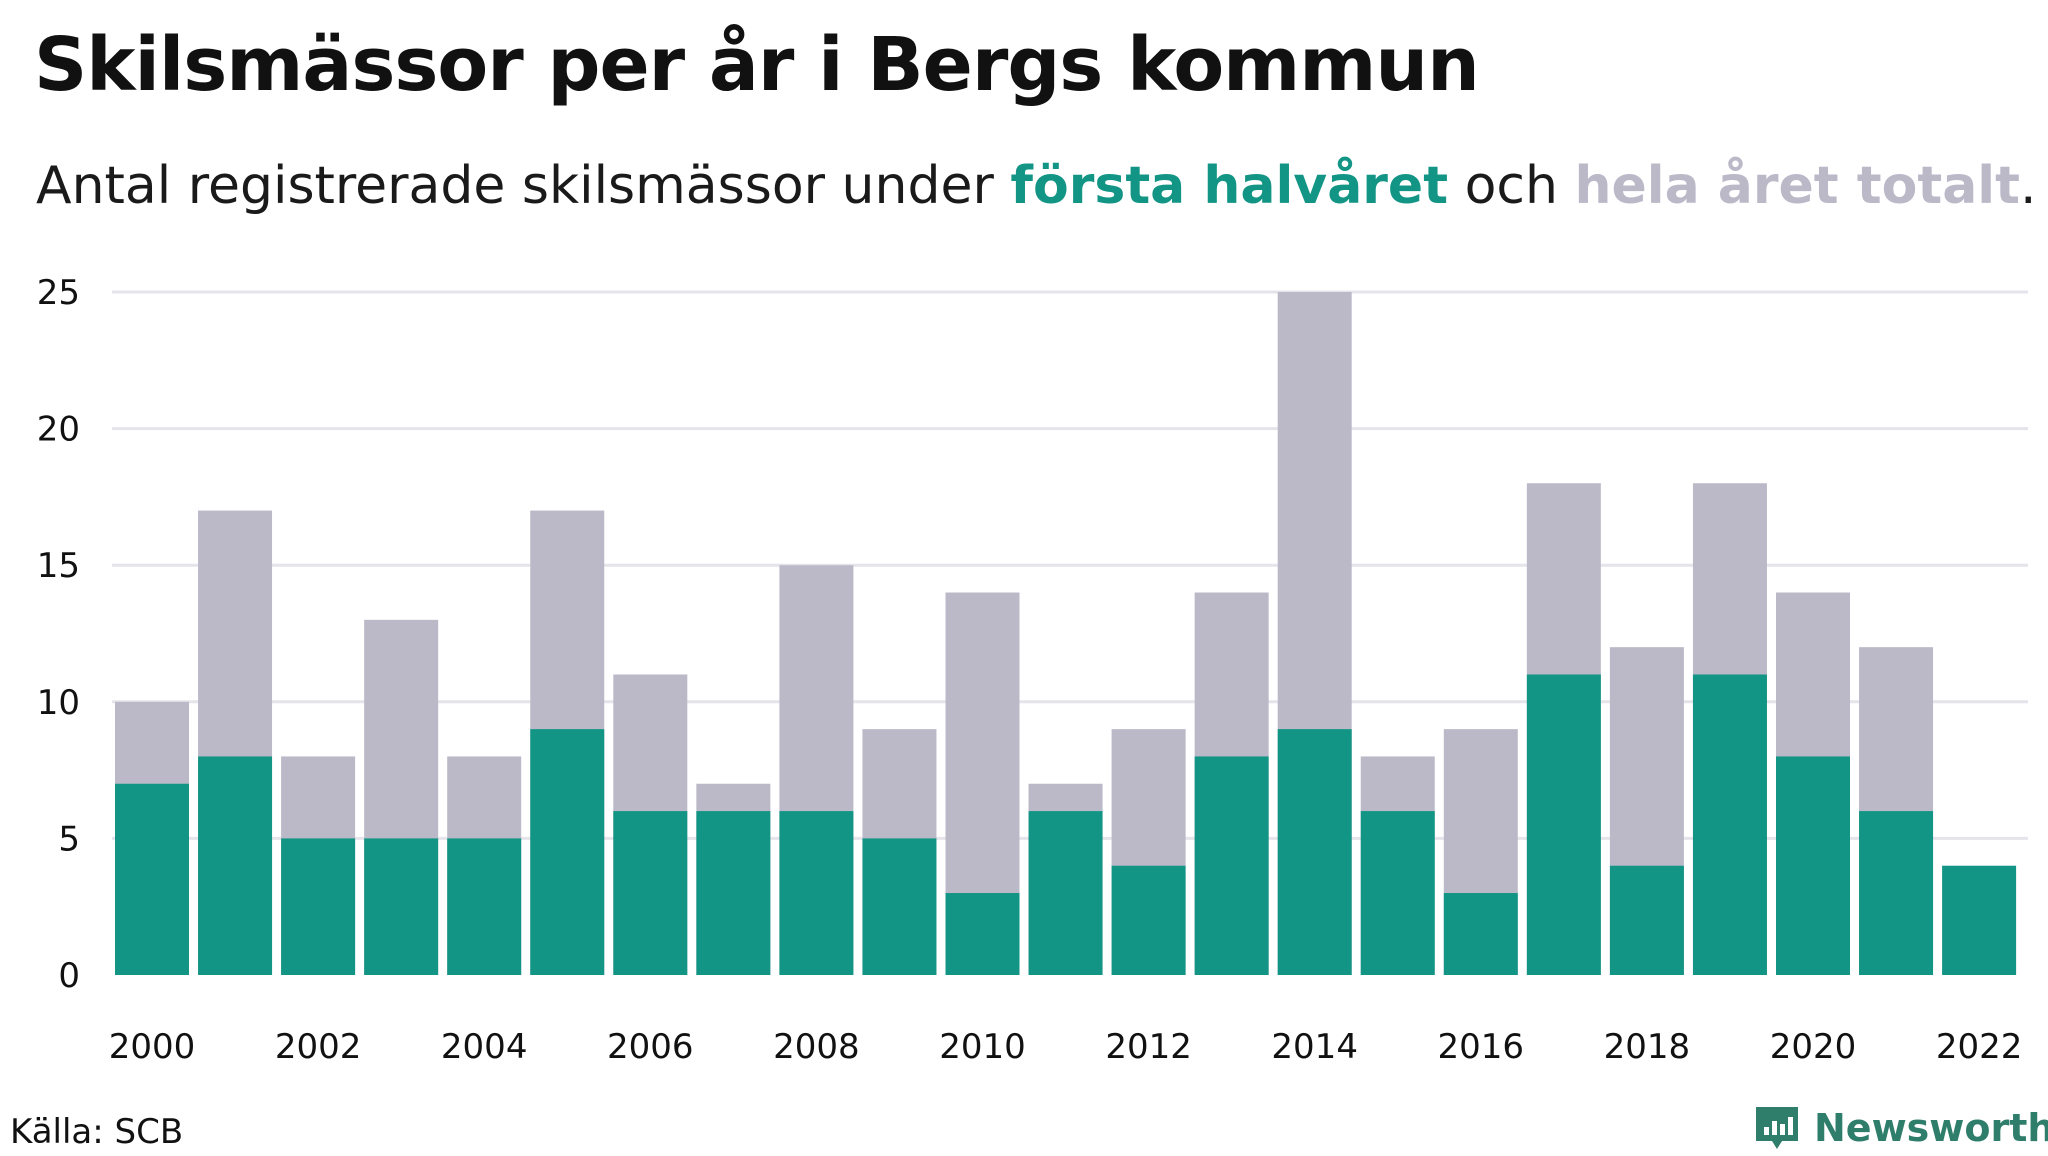  I want to click on bar-first-half-2017, so click(1563, 824).